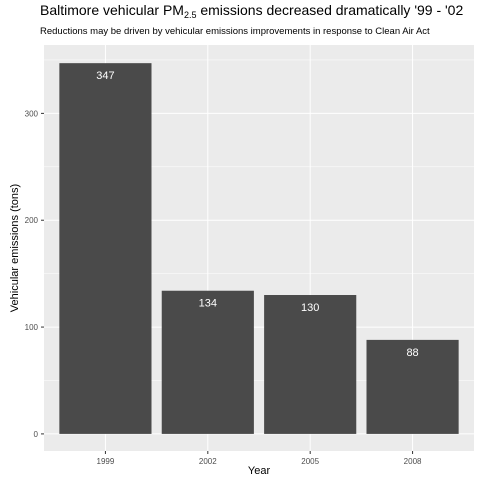 The width and height of the screenshot is (480, 480). Describe the element at coordinates (259, 471) in the screenshot. I see `x-axis-title: Year` at that location.